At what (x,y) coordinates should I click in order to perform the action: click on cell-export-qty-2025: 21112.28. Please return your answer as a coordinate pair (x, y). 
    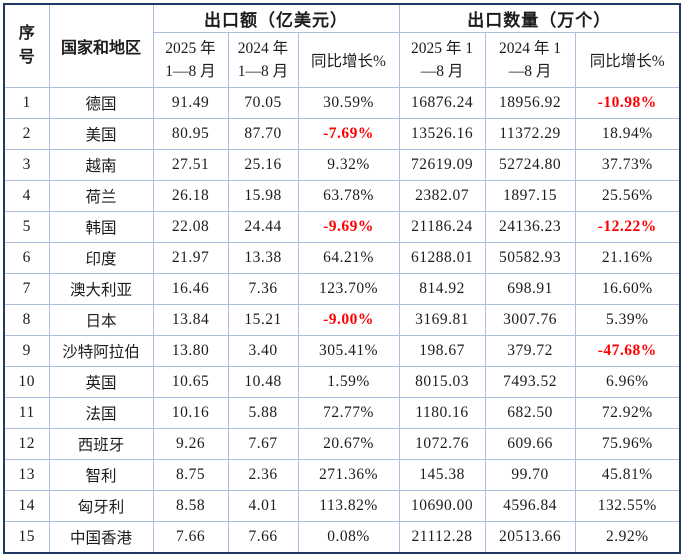
    Looking at the image, I should click on (442, 537).